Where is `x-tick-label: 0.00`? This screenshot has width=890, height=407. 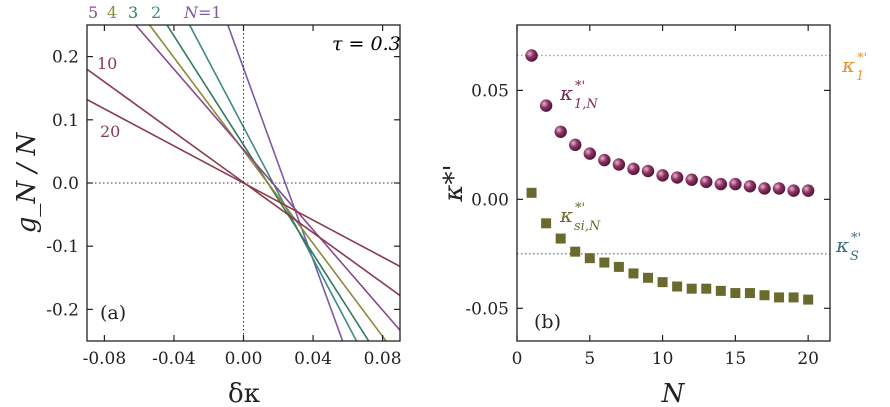 x-tick-label: 0.00 is located at coordinates (244, 359).